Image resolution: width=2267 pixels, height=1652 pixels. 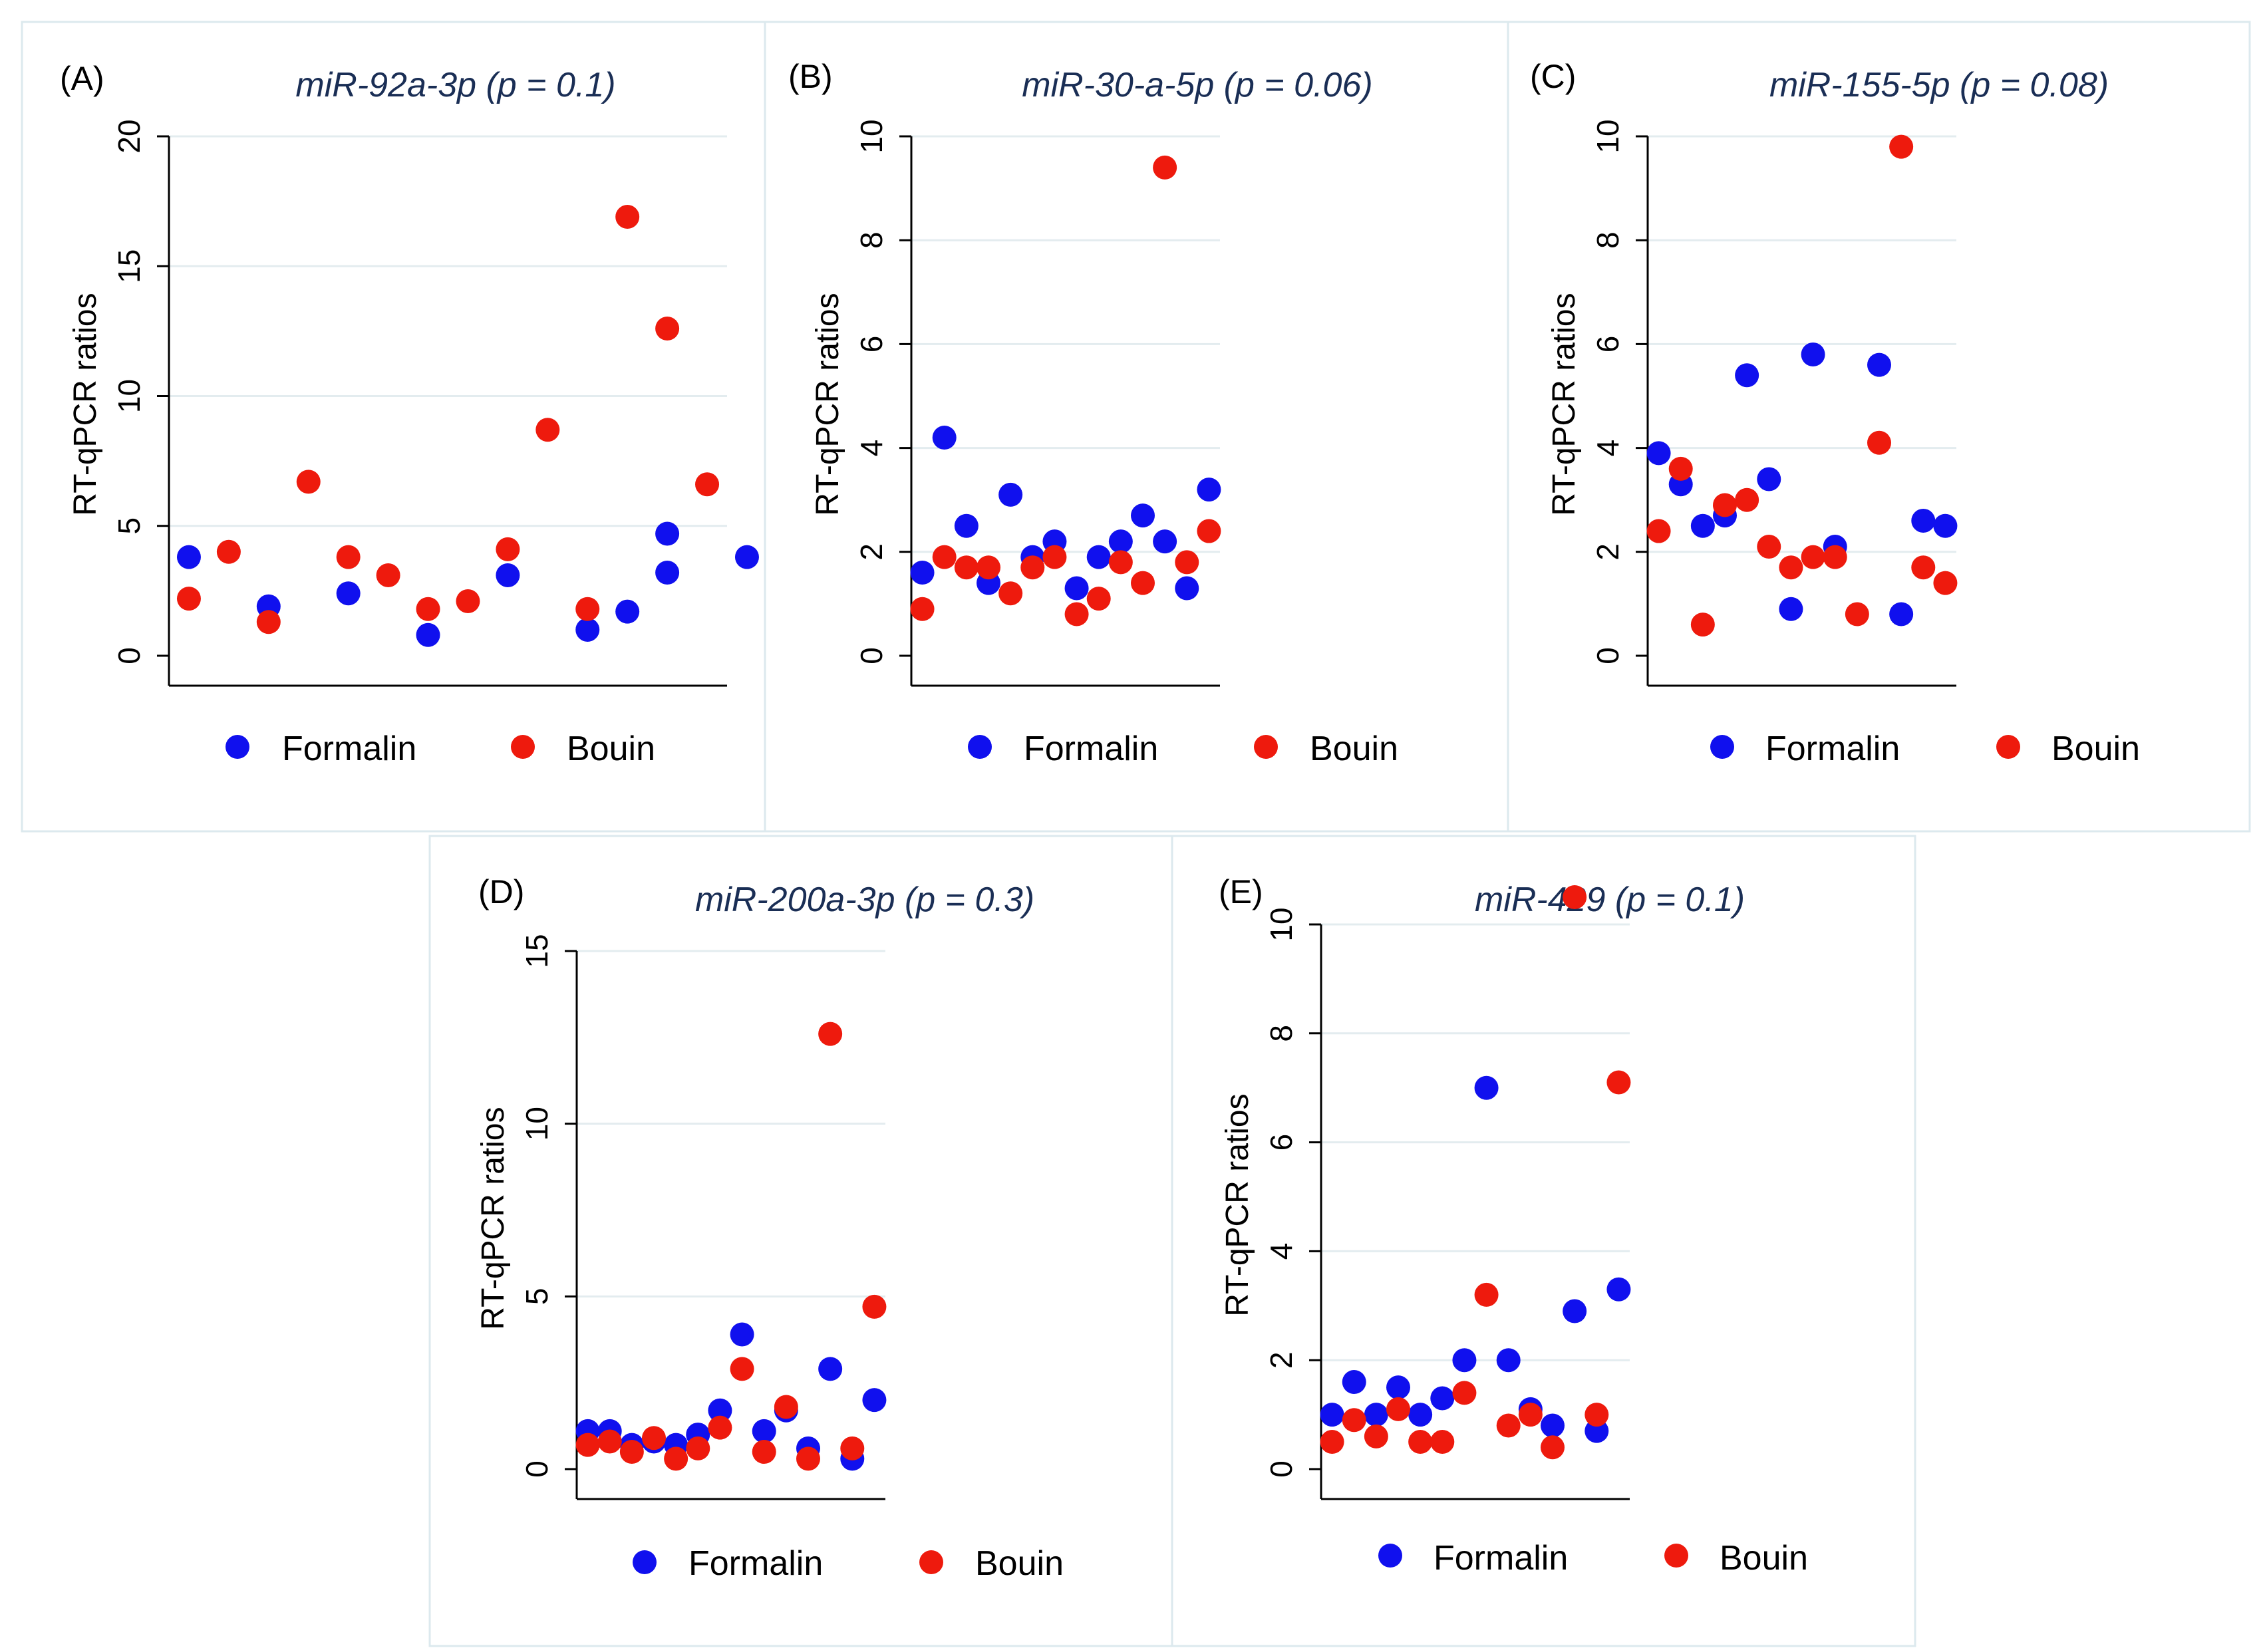 What do you see at coordinates (82, 78) in the screenshot?
I see `panel-label: (A)` at bounding box center [82, 78].